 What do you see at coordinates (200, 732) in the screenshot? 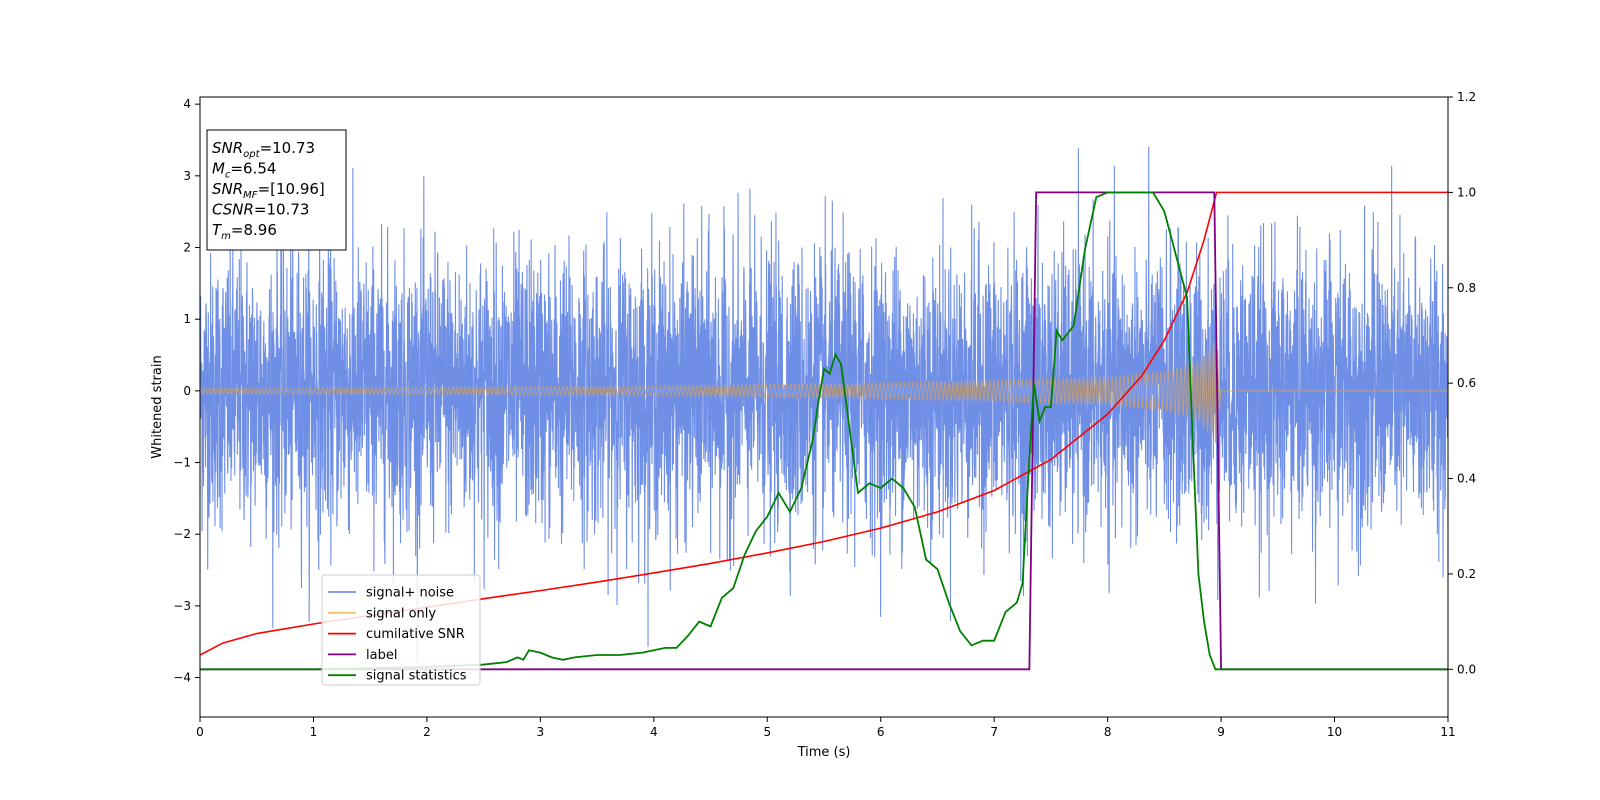
I see `x-tick-label: 0` at bounding box center [200, 732].